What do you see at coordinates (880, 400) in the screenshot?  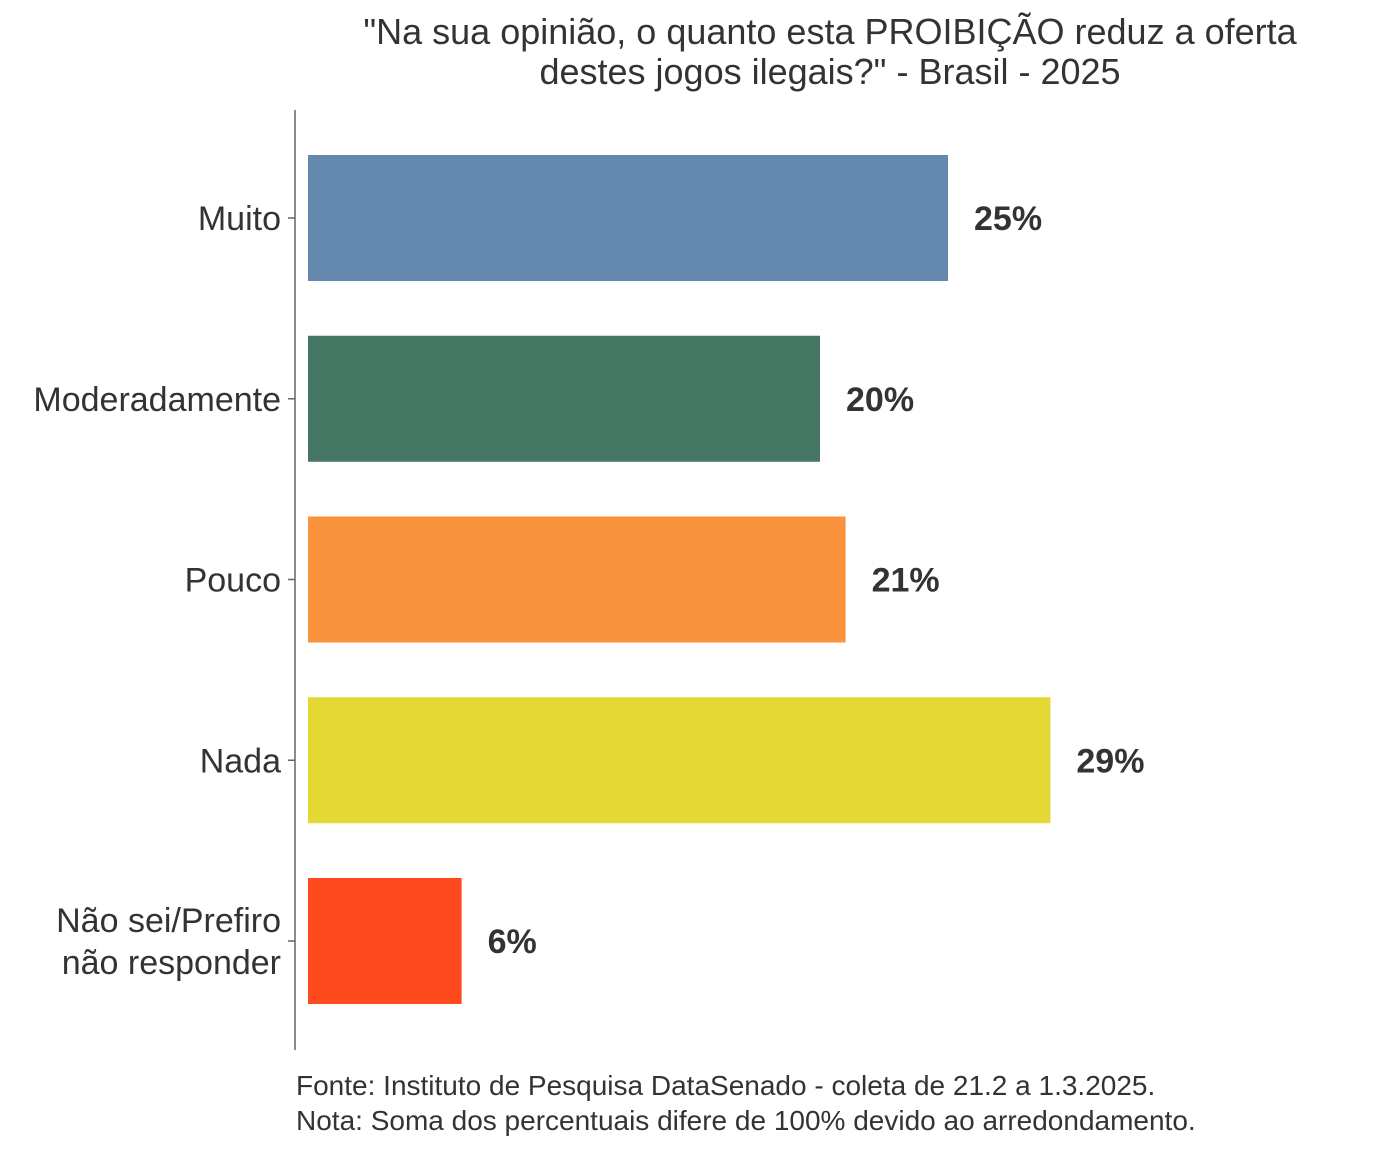 I see `value-label-moderadamente: 20%` at bounding box center [880, 400].